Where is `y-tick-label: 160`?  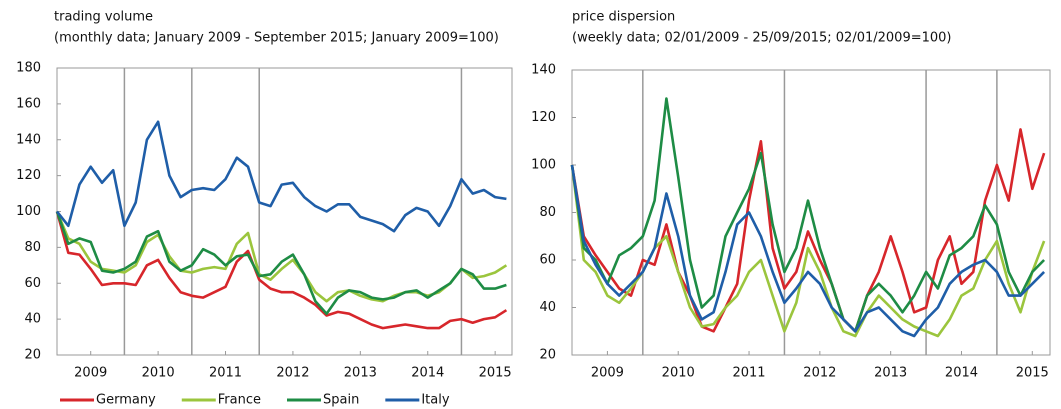 y-tick-label: 160 is located at coordinates (28, 103).